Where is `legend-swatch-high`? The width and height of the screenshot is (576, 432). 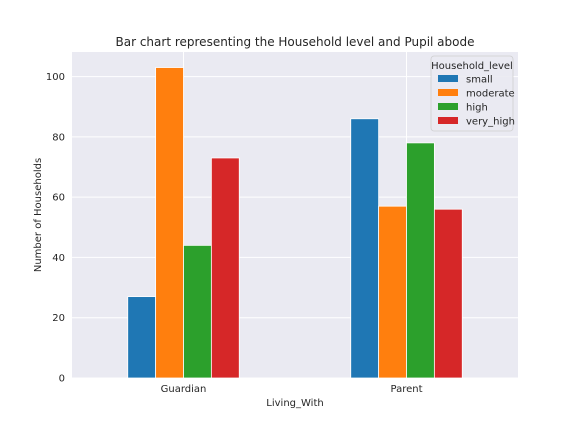 legend-swatch-high is located at coordinates (448, 106).